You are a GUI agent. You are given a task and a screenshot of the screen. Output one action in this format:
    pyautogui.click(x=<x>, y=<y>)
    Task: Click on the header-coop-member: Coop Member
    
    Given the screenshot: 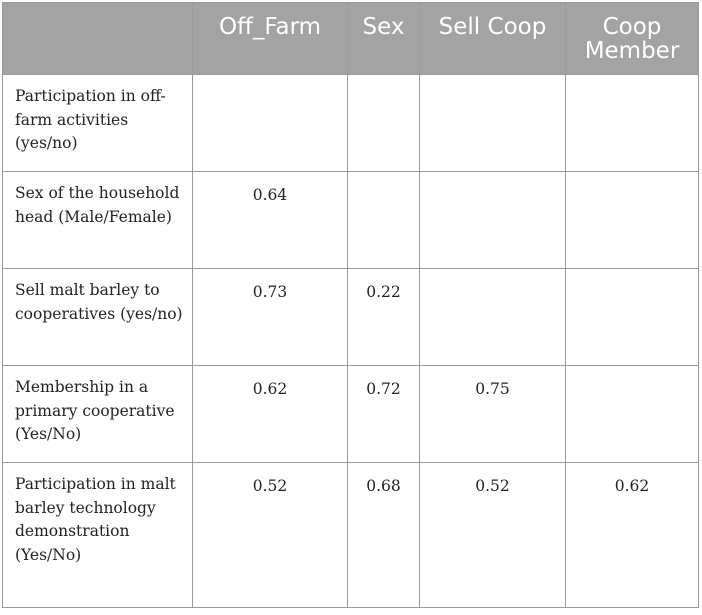 What is the action you would take?
    pyautogui.click(x=632, y=38)
    